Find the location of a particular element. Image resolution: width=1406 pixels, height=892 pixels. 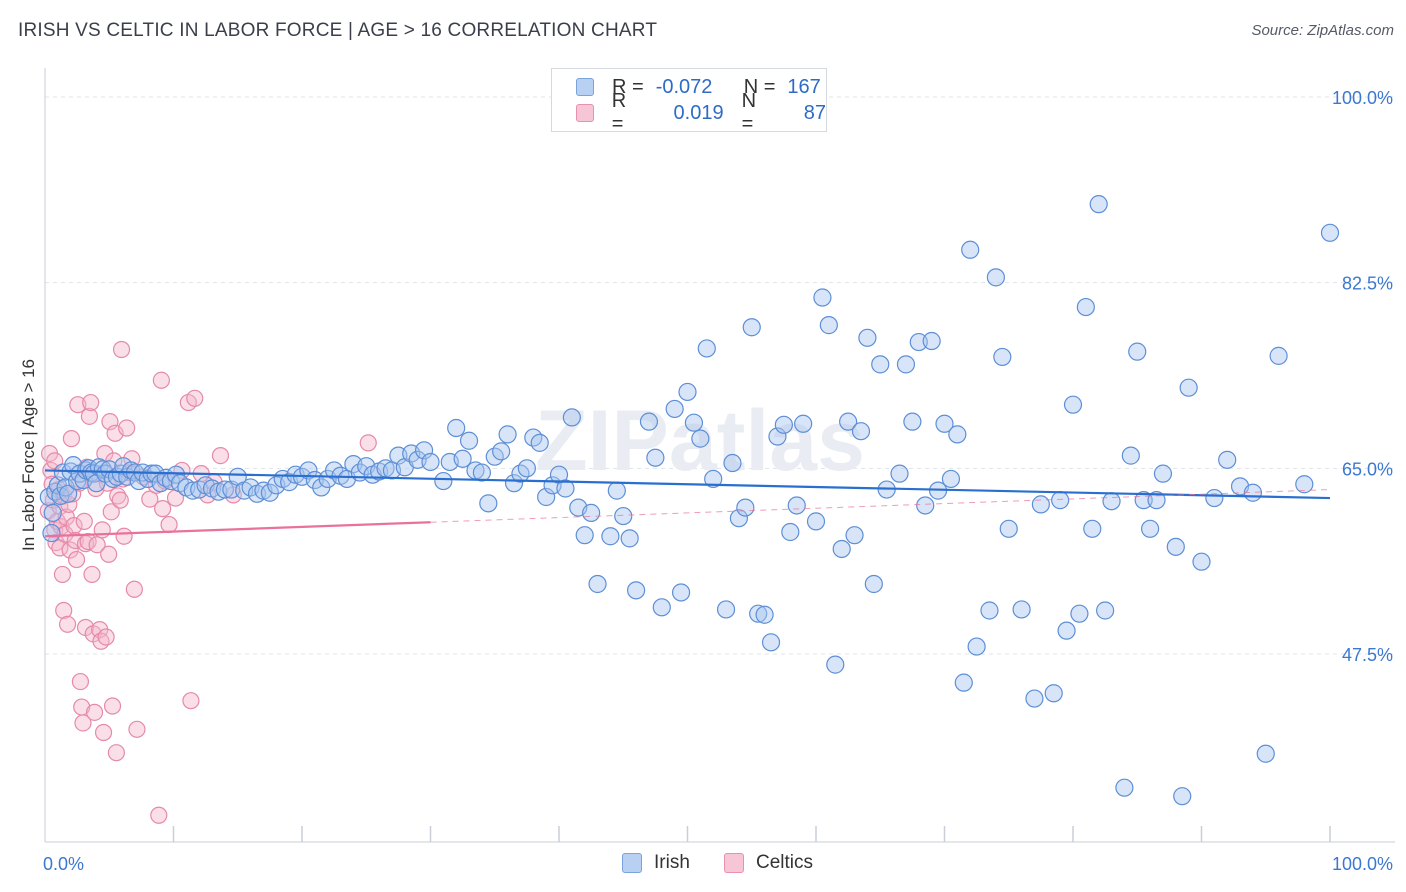

celtics-series is located at coordinates (208, 582).